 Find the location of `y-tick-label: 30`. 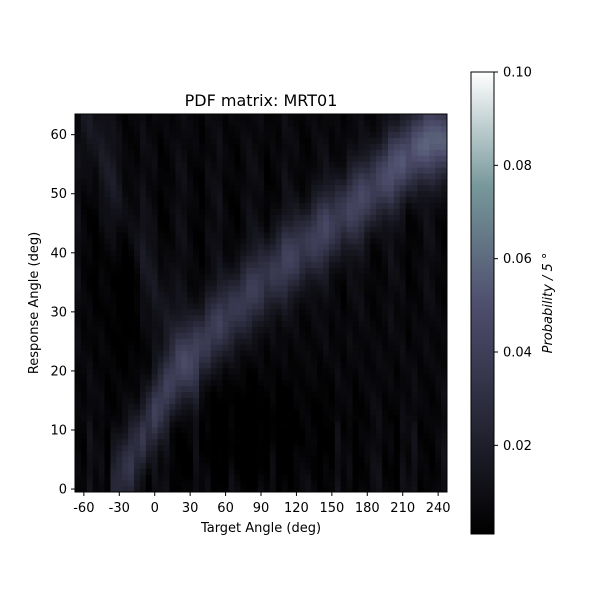

y-tick-label: 30 is located at coordinates (58, 312).